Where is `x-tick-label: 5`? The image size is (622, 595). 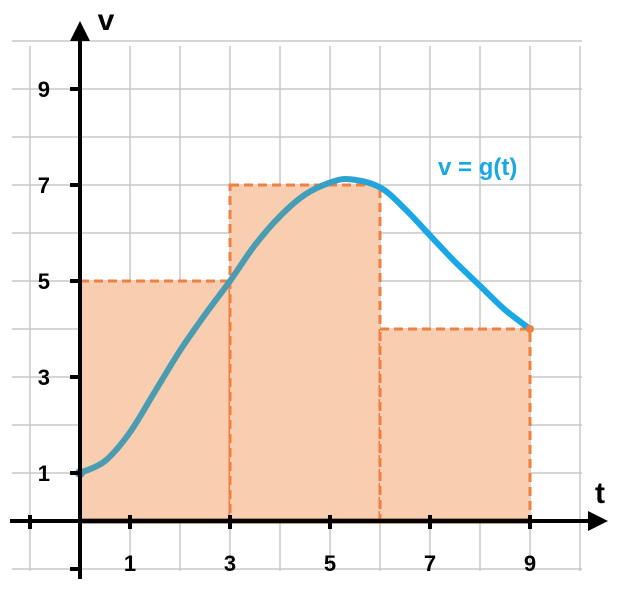 x-tick-label: 5 is located at coordinates (330, 563).